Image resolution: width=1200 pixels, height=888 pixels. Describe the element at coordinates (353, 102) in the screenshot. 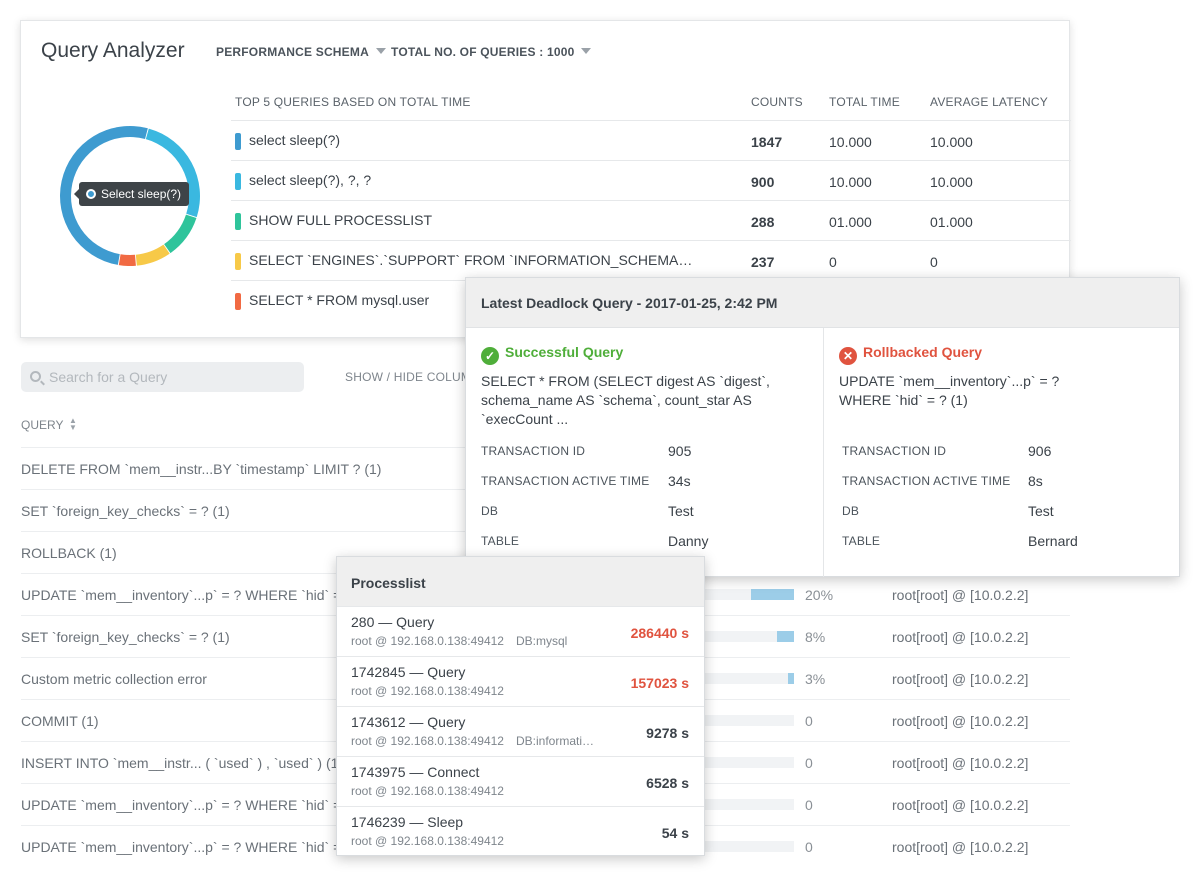

I see `col-header-query: TOP 5 QUERIES BASED ON TOTAL TIME` at that location.